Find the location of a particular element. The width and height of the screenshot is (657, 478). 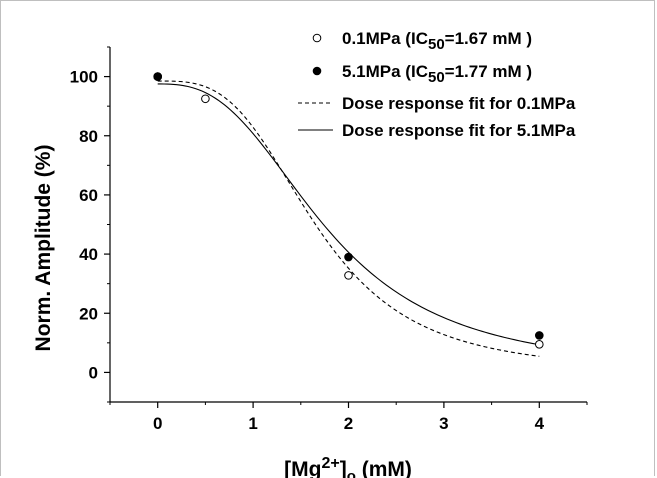

x-tick-label: 2 is located at coordinates (348, 423).